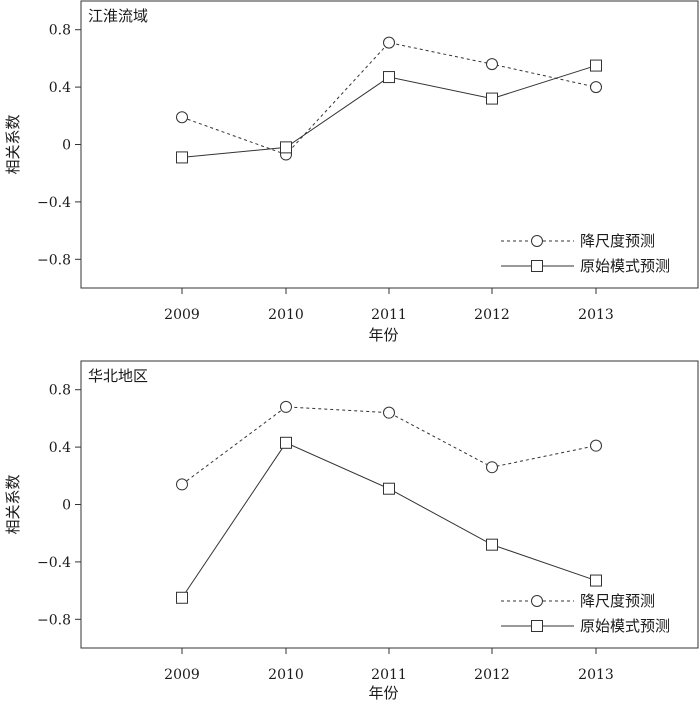 The image size is (700, 704). I want to click on panel-title: 江淮流域, so click(118, 16).